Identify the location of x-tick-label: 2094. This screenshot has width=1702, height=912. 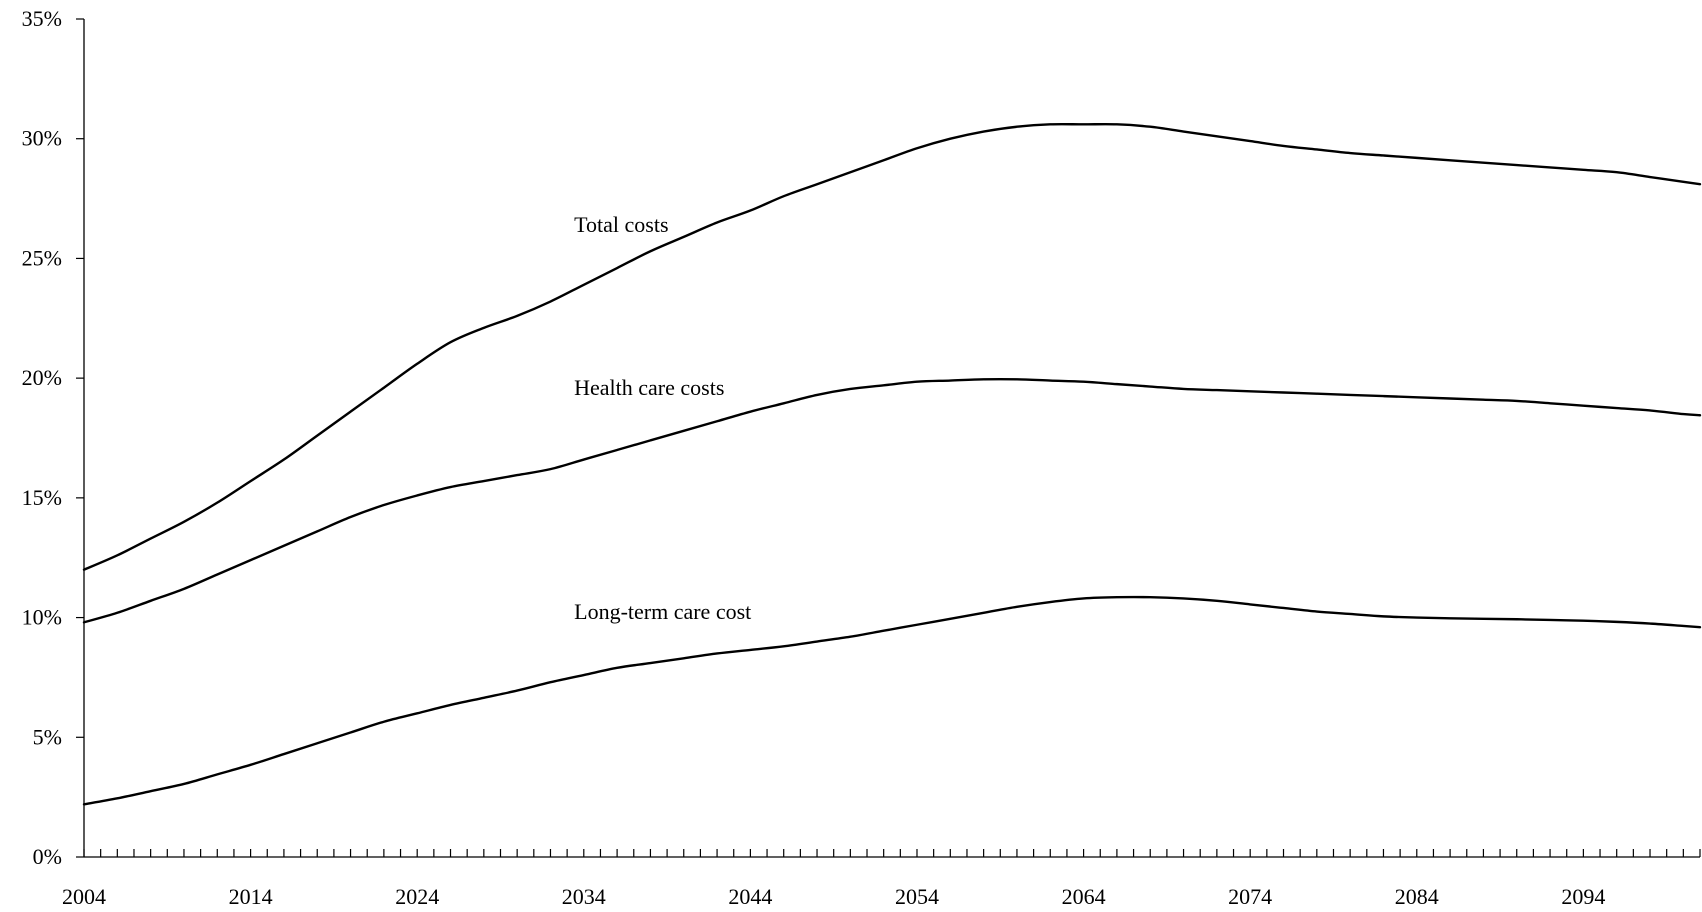
(1583, 896).